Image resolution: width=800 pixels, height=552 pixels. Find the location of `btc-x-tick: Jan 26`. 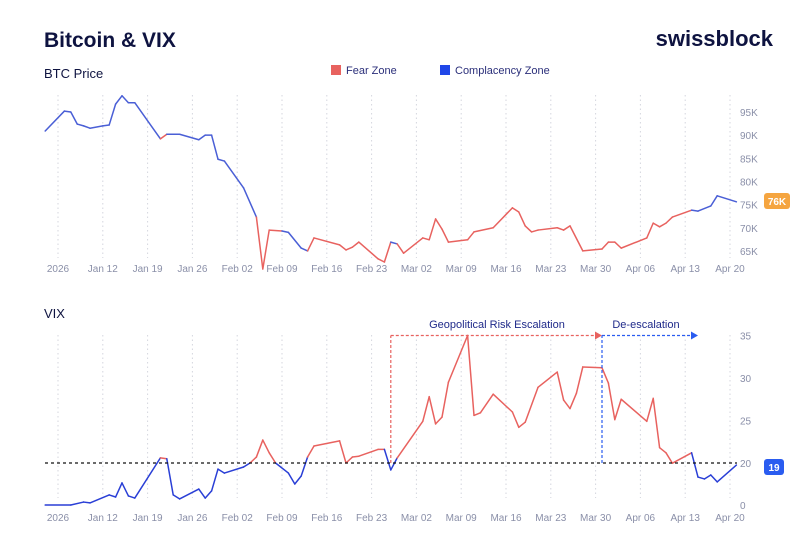

btc-x-tick: Jan 26 is located at coordinates (192, 269).